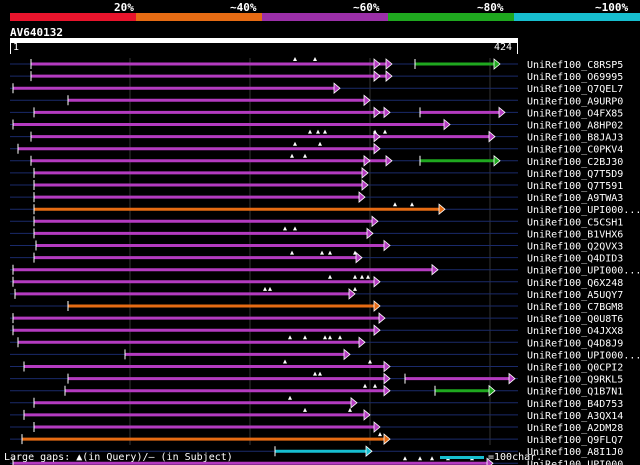 The width and height of the screenshot is (640, 465). I want to click on hit-row: UniRef100_A9URP0, so click(316, 100).